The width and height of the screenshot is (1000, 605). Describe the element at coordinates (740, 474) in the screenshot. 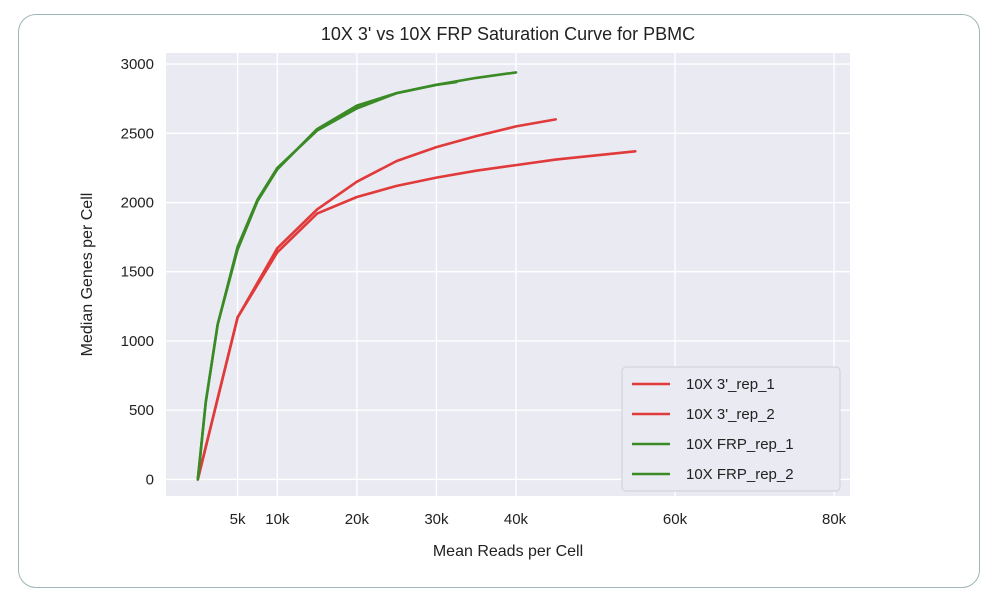

I see `legend-label: 10X FRP_rep_2` at that location.